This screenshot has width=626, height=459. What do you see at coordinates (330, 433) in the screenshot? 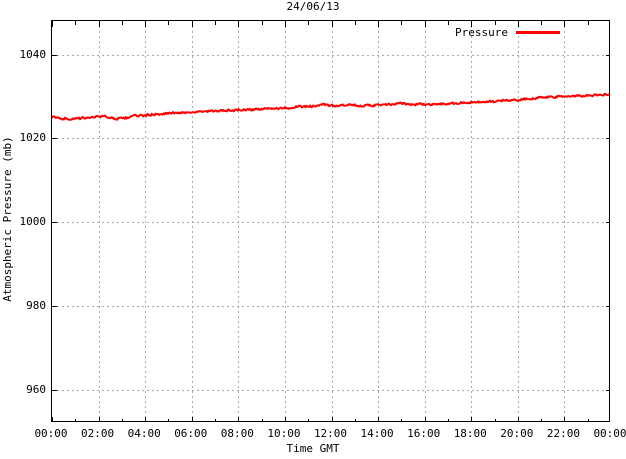
I see `x-tick-label: 12:00` at bounding box center [330, 433].